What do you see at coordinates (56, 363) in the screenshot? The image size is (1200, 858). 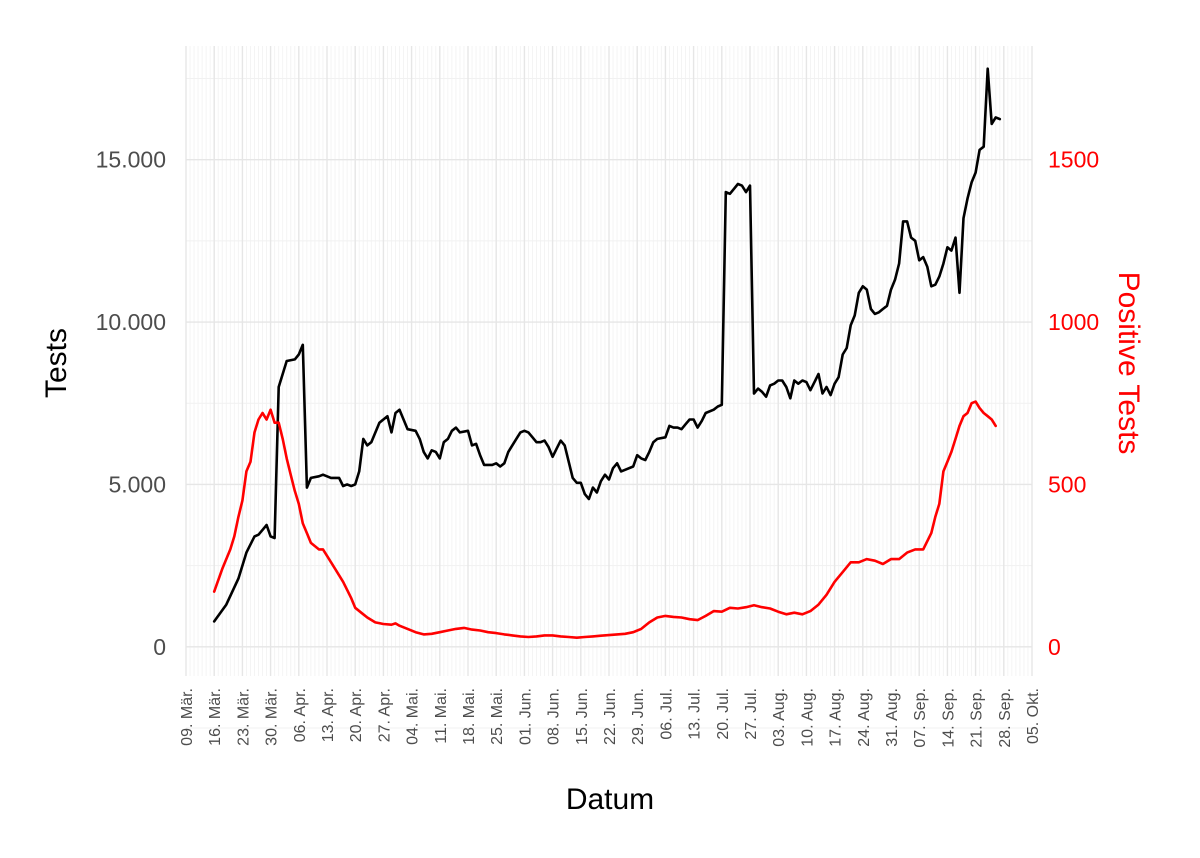 I see `y-axis-left-title: Tests` at bounding box center [56, 363].